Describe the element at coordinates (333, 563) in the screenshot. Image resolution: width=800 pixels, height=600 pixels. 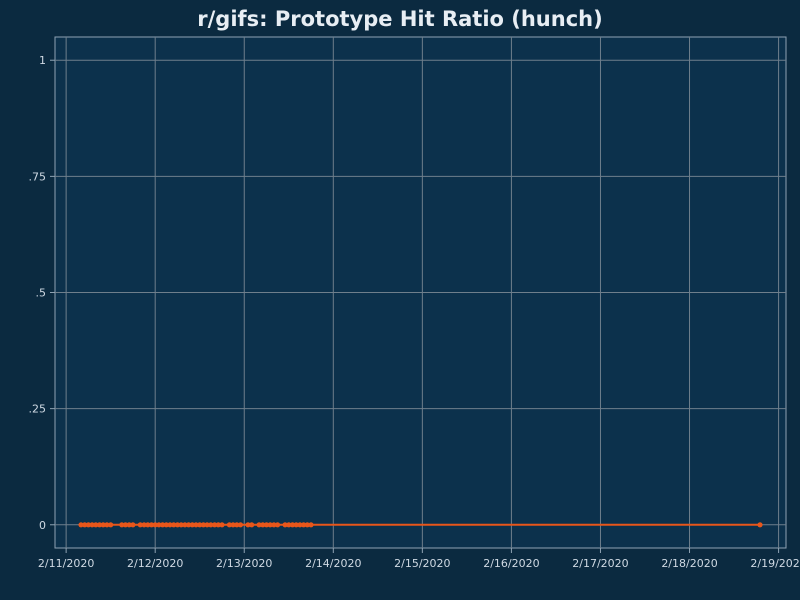
I see `x-tick-label: 2/14/2020` at that location.